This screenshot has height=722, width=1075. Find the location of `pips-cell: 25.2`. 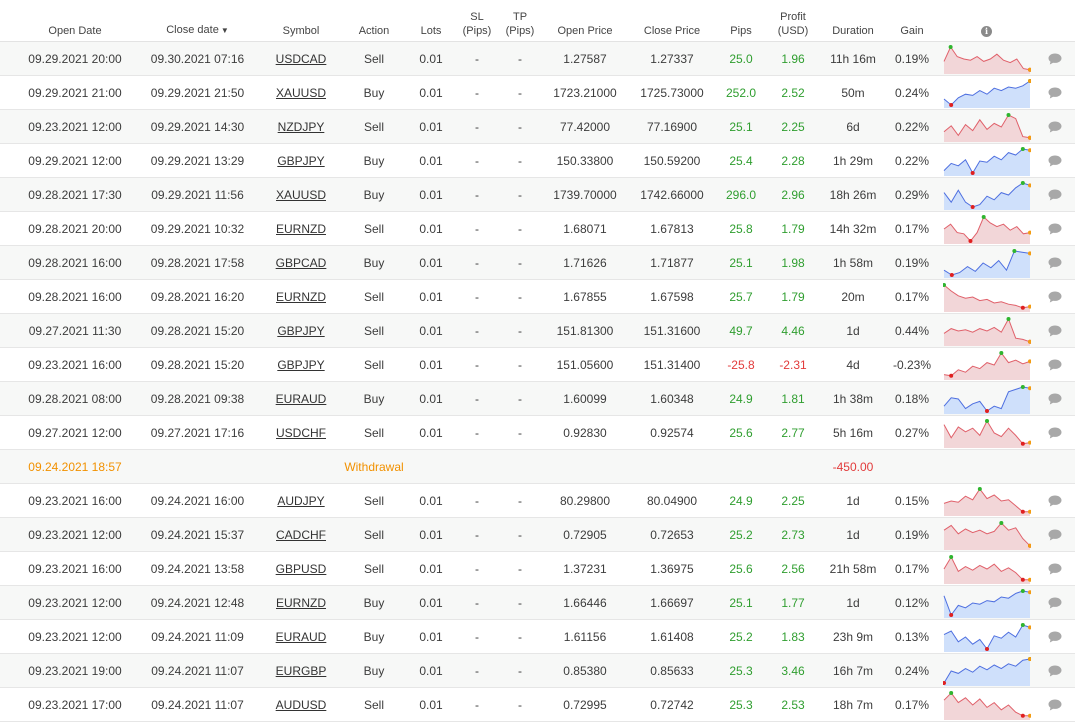

pips-cell: 25.2 is located at coordinates (741, 636).